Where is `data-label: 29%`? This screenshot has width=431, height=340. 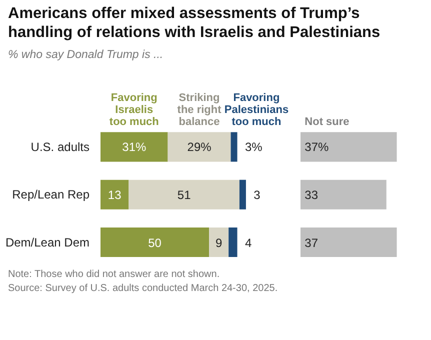
data-label: 29% is located at coordinates (199, 147).